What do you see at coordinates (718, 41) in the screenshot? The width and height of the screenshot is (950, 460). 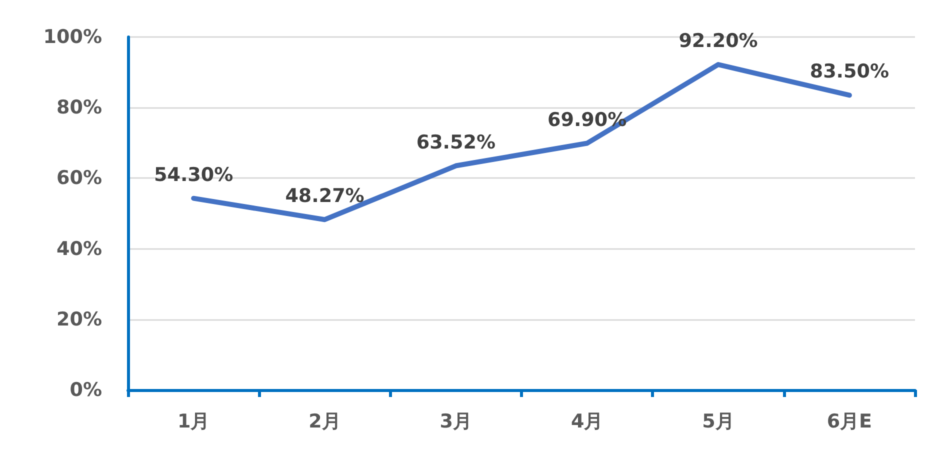 I see `data-label: 92.20%` at bounding box center [718, 41].